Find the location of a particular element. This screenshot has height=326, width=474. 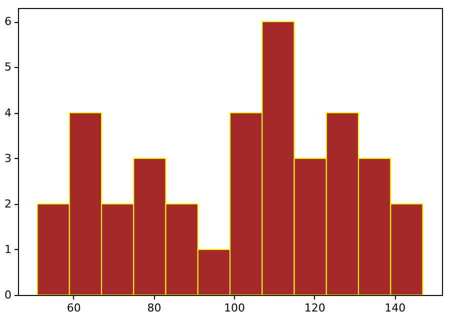

y-tick-label: 3 is located at coordinates (8, 158).